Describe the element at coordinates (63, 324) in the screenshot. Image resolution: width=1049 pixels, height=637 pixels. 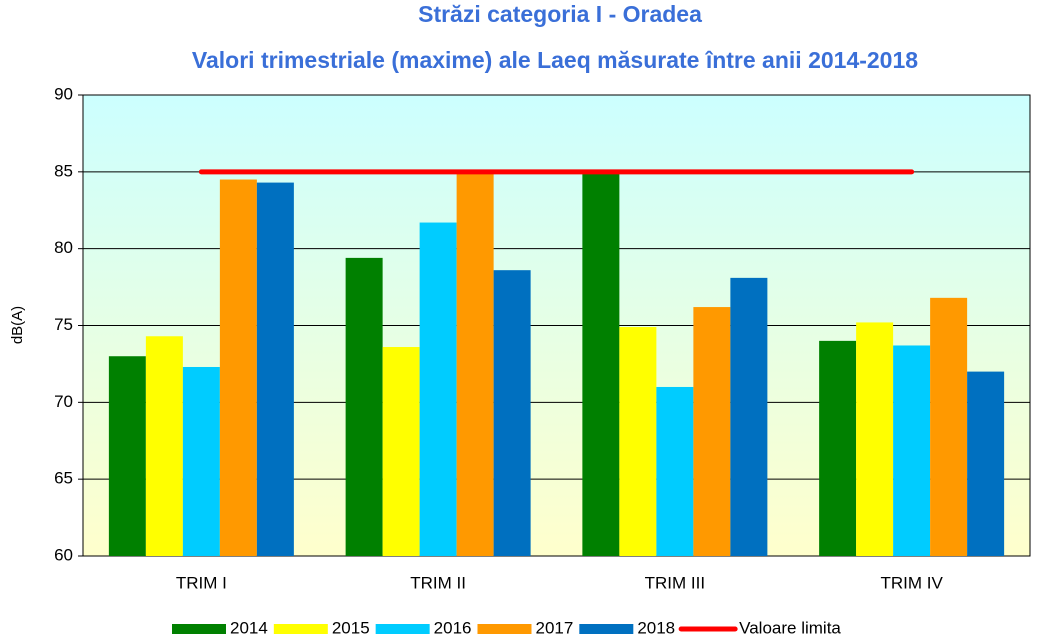
I see `y-tick-label: 75` at that location.